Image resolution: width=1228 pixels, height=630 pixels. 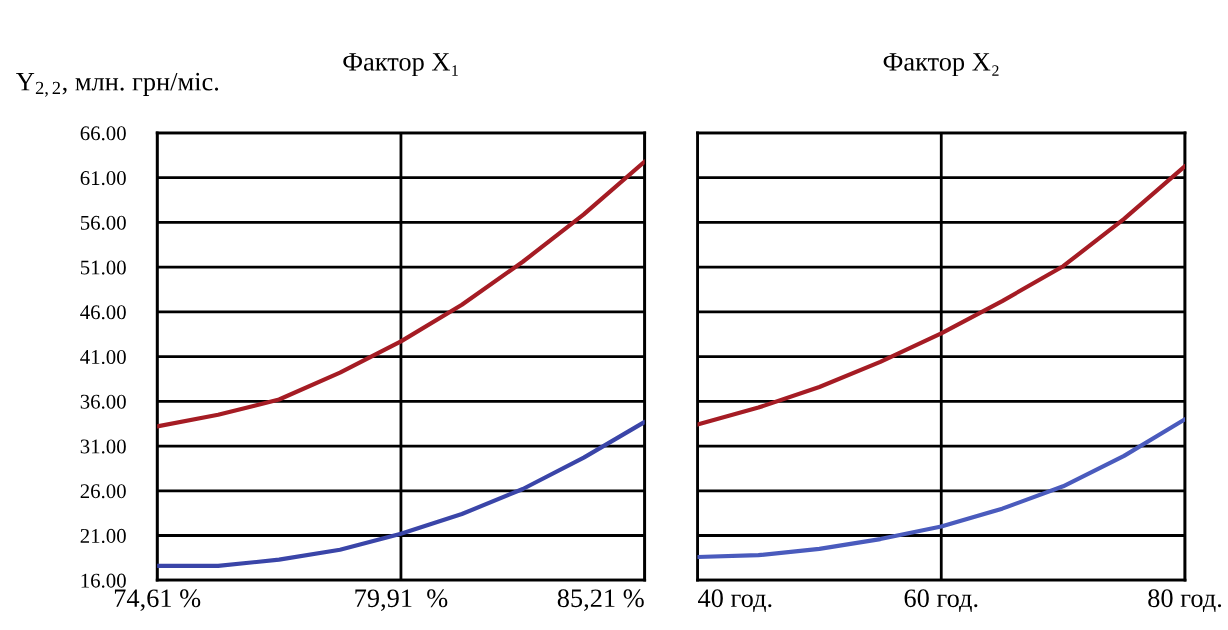 What do you see at coordinates (157, 600) in the screenshot?
I see `x-tick-label: 74,61 %` at bounding box center [157, 600].